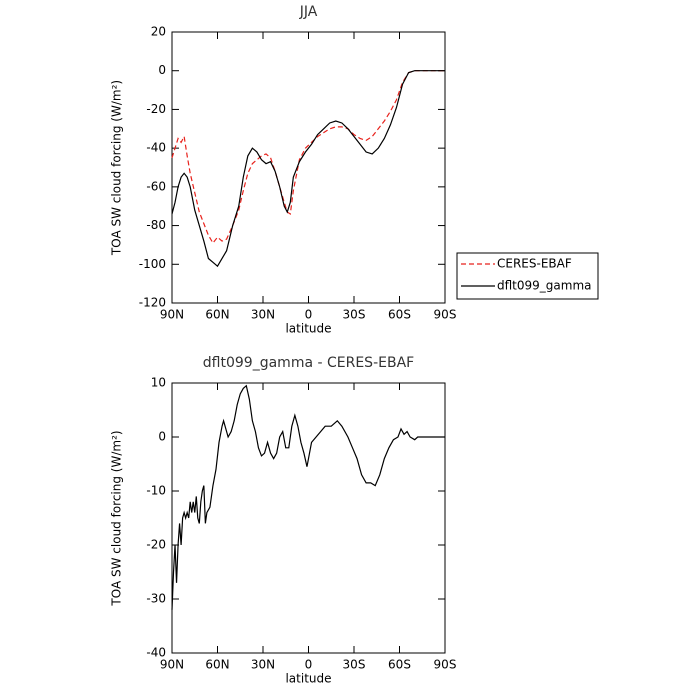 Image resolution: width=700 pixels, height=700 pixels. Describe the element at coordinates (156, 186) in the screenshot. I see `y-tick-label: -60` at that location.